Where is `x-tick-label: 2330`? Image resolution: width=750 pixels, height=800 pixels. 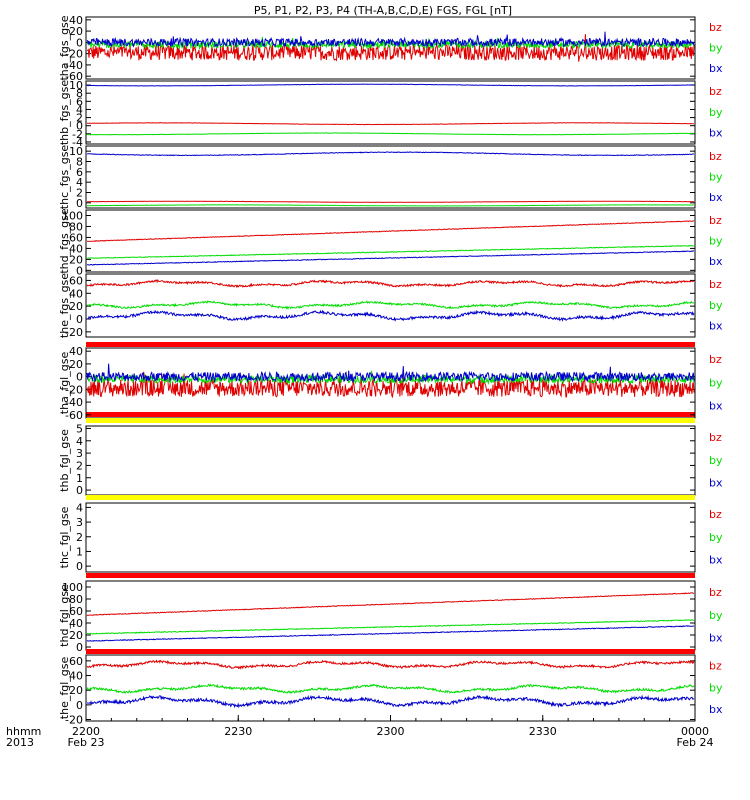 x-tick-label: 2330 is located at coordinates (543, 731).